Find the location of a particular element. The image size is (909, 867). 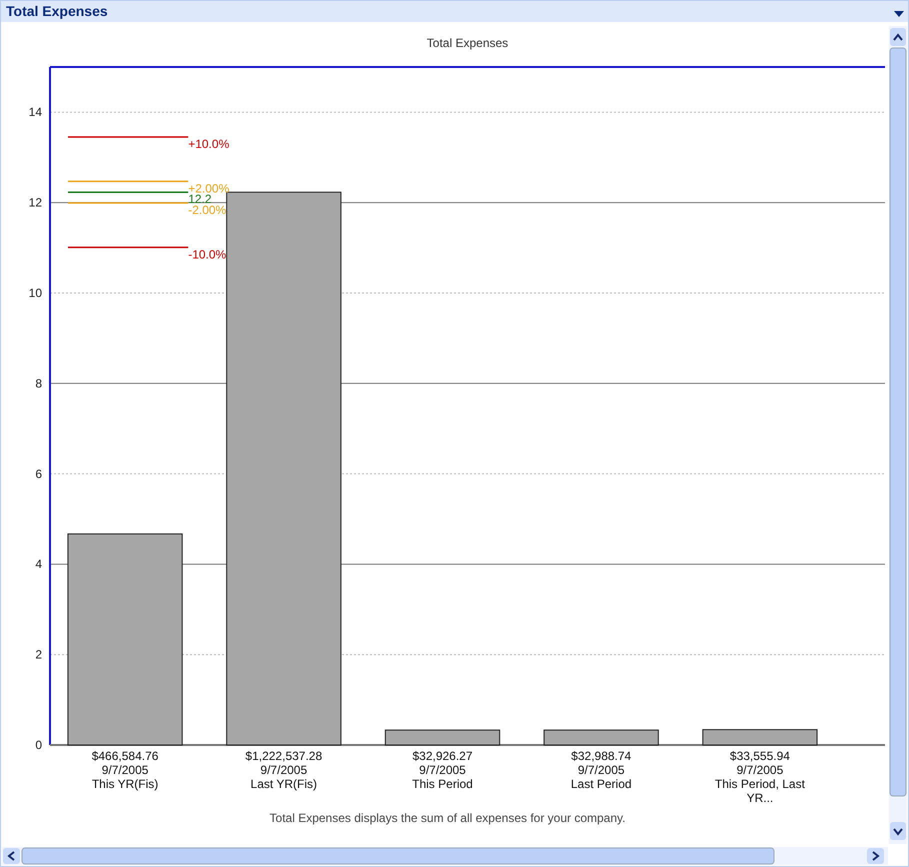

y-tick-label: 6 is located at coordinates (38, 473).